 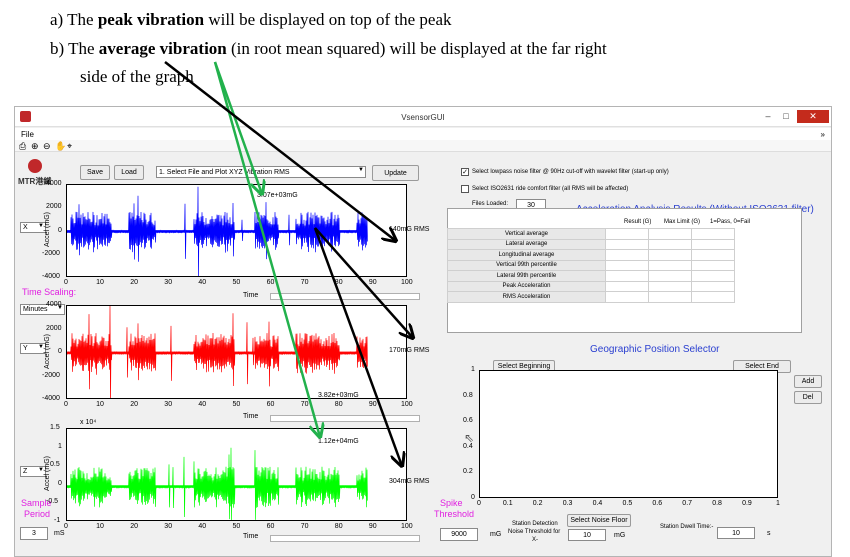 I want to click on minimize-button: –, so click(x=768, y=116).